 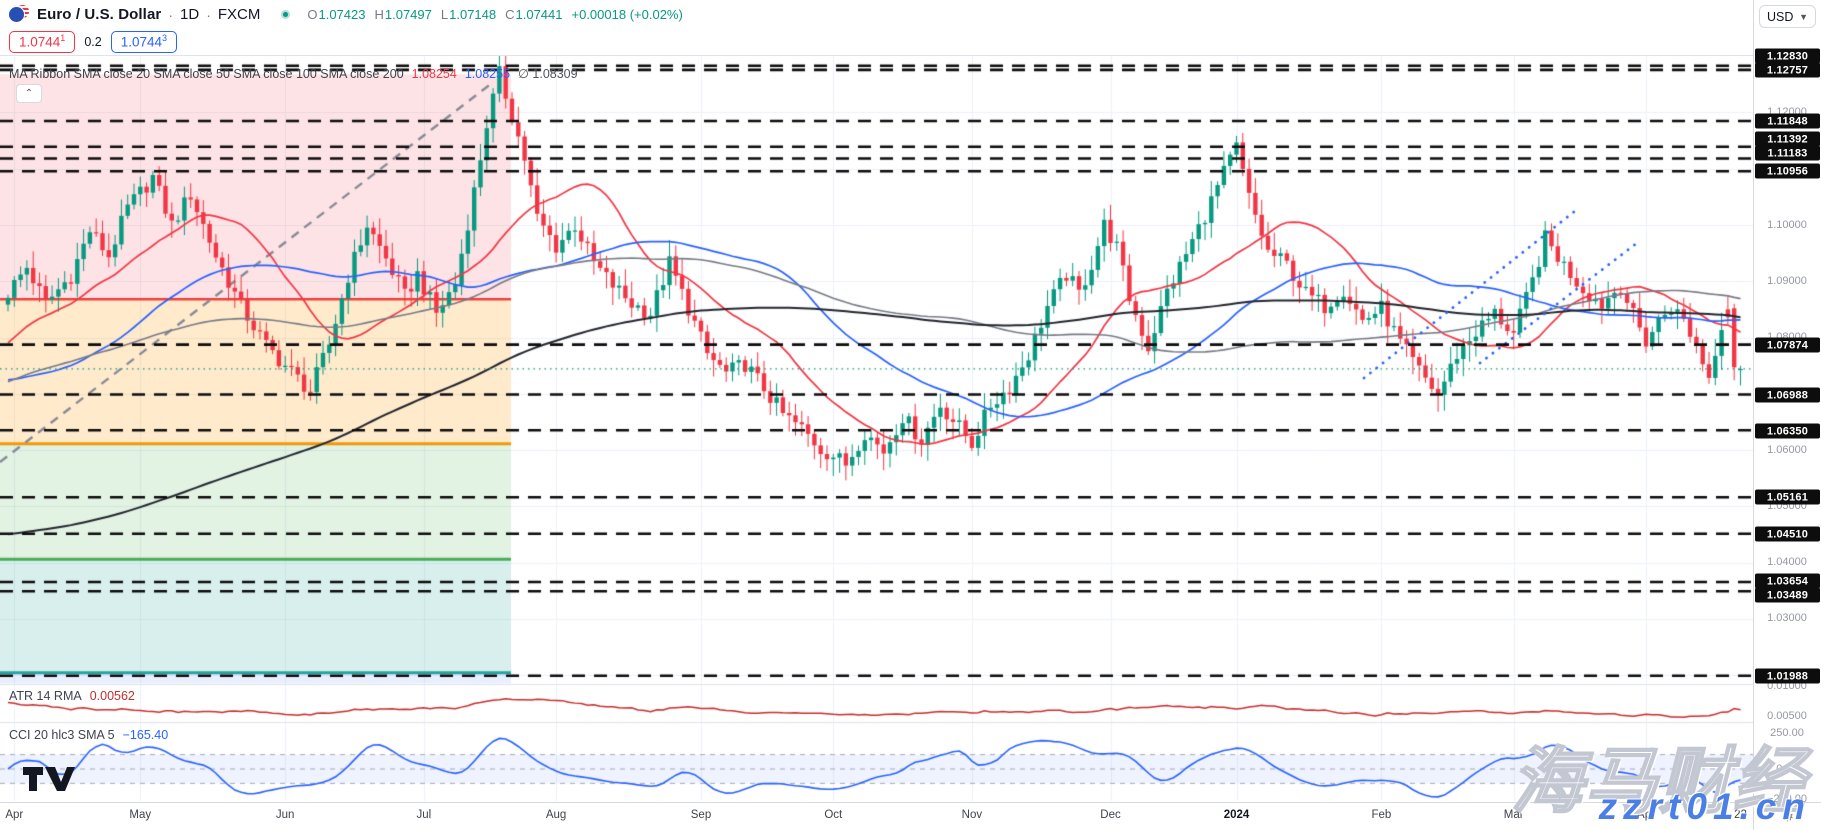 I want to click on key-level-price-label: 1.12830, so click(x=1787, y=56).